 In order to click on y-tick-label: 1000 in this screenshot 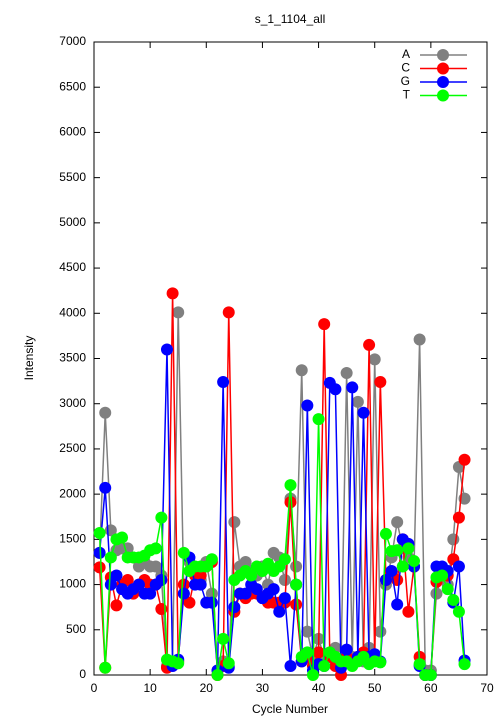, I will do `click(72, 584)`.